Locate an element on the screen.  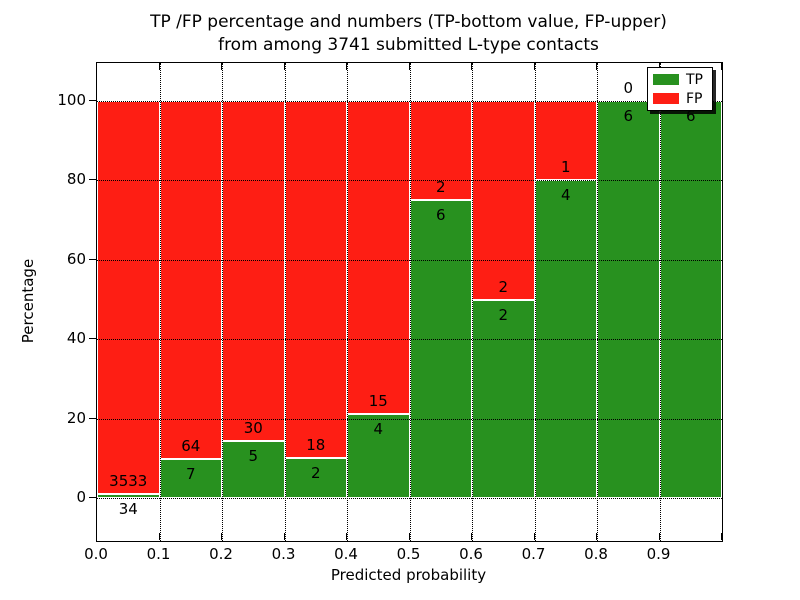
label-fp-count-0: 3533 is located at coordinates (128, 481).